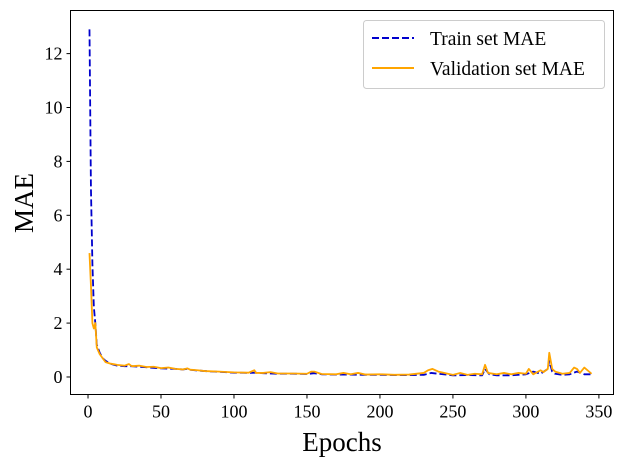 The width and height of the screenshot is (624, 466). Describe the element at coordinates (58, 323) in the screenshot. I see `y-tick-label: 2` at that location.